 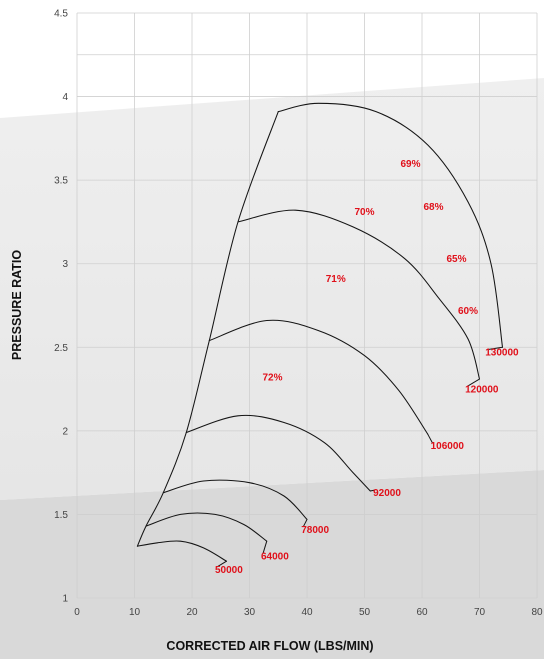 What do you see at coordinates (468, 311) in the screenshot?
I see `efficiency-label: 60%` at bounding box center [468, 311].